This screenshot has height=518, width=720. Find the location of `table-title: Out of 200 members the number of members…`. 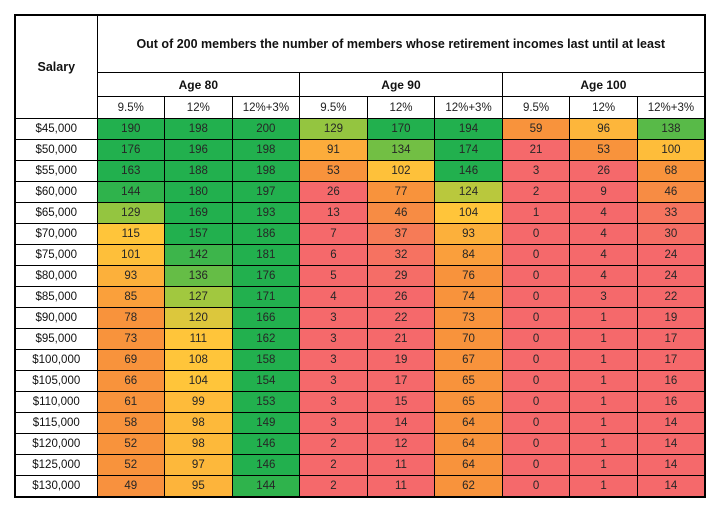

table-title: Out of 200 members the number of members… is located at coordinates (401, 43).